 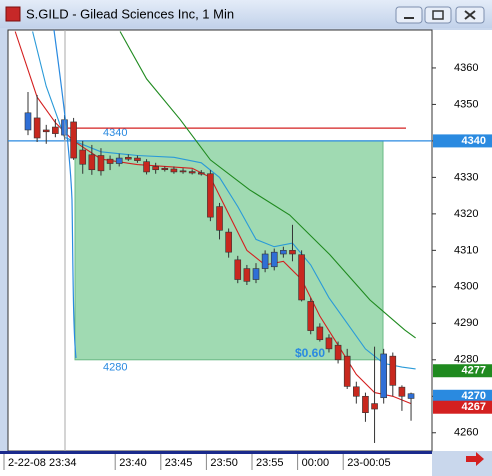 I want to click on scroll-arrow, so click(x=475, y=459).